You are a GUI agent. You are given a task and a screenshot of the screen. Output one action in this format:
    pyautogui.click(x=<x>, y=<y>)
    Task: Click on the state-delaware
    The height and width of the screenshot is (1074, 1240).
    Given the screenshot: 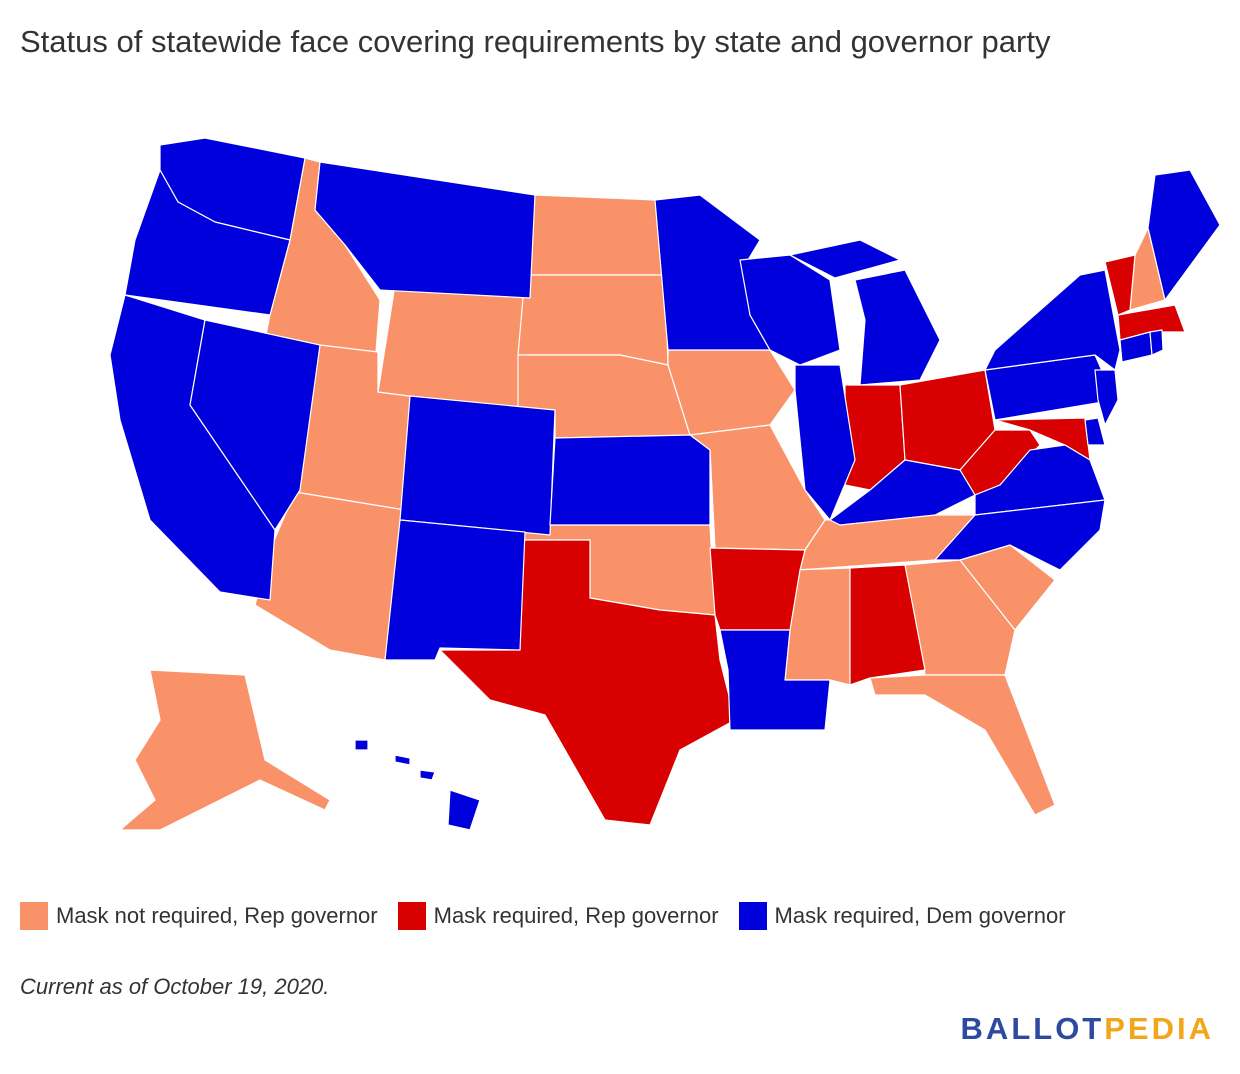 What is the action you would take?
    pyautogui.click(x=1095, y=431)
    